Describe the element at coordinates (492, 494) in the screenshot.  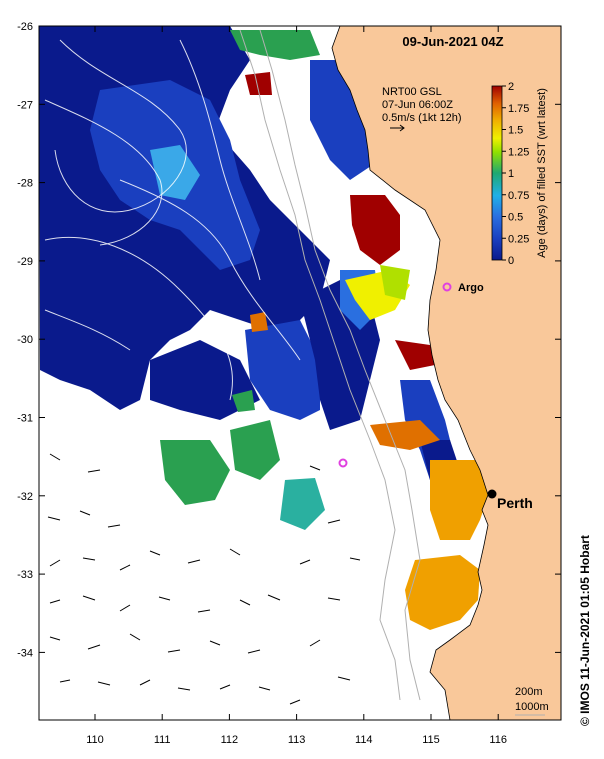
I see `perth-marker` at that location.